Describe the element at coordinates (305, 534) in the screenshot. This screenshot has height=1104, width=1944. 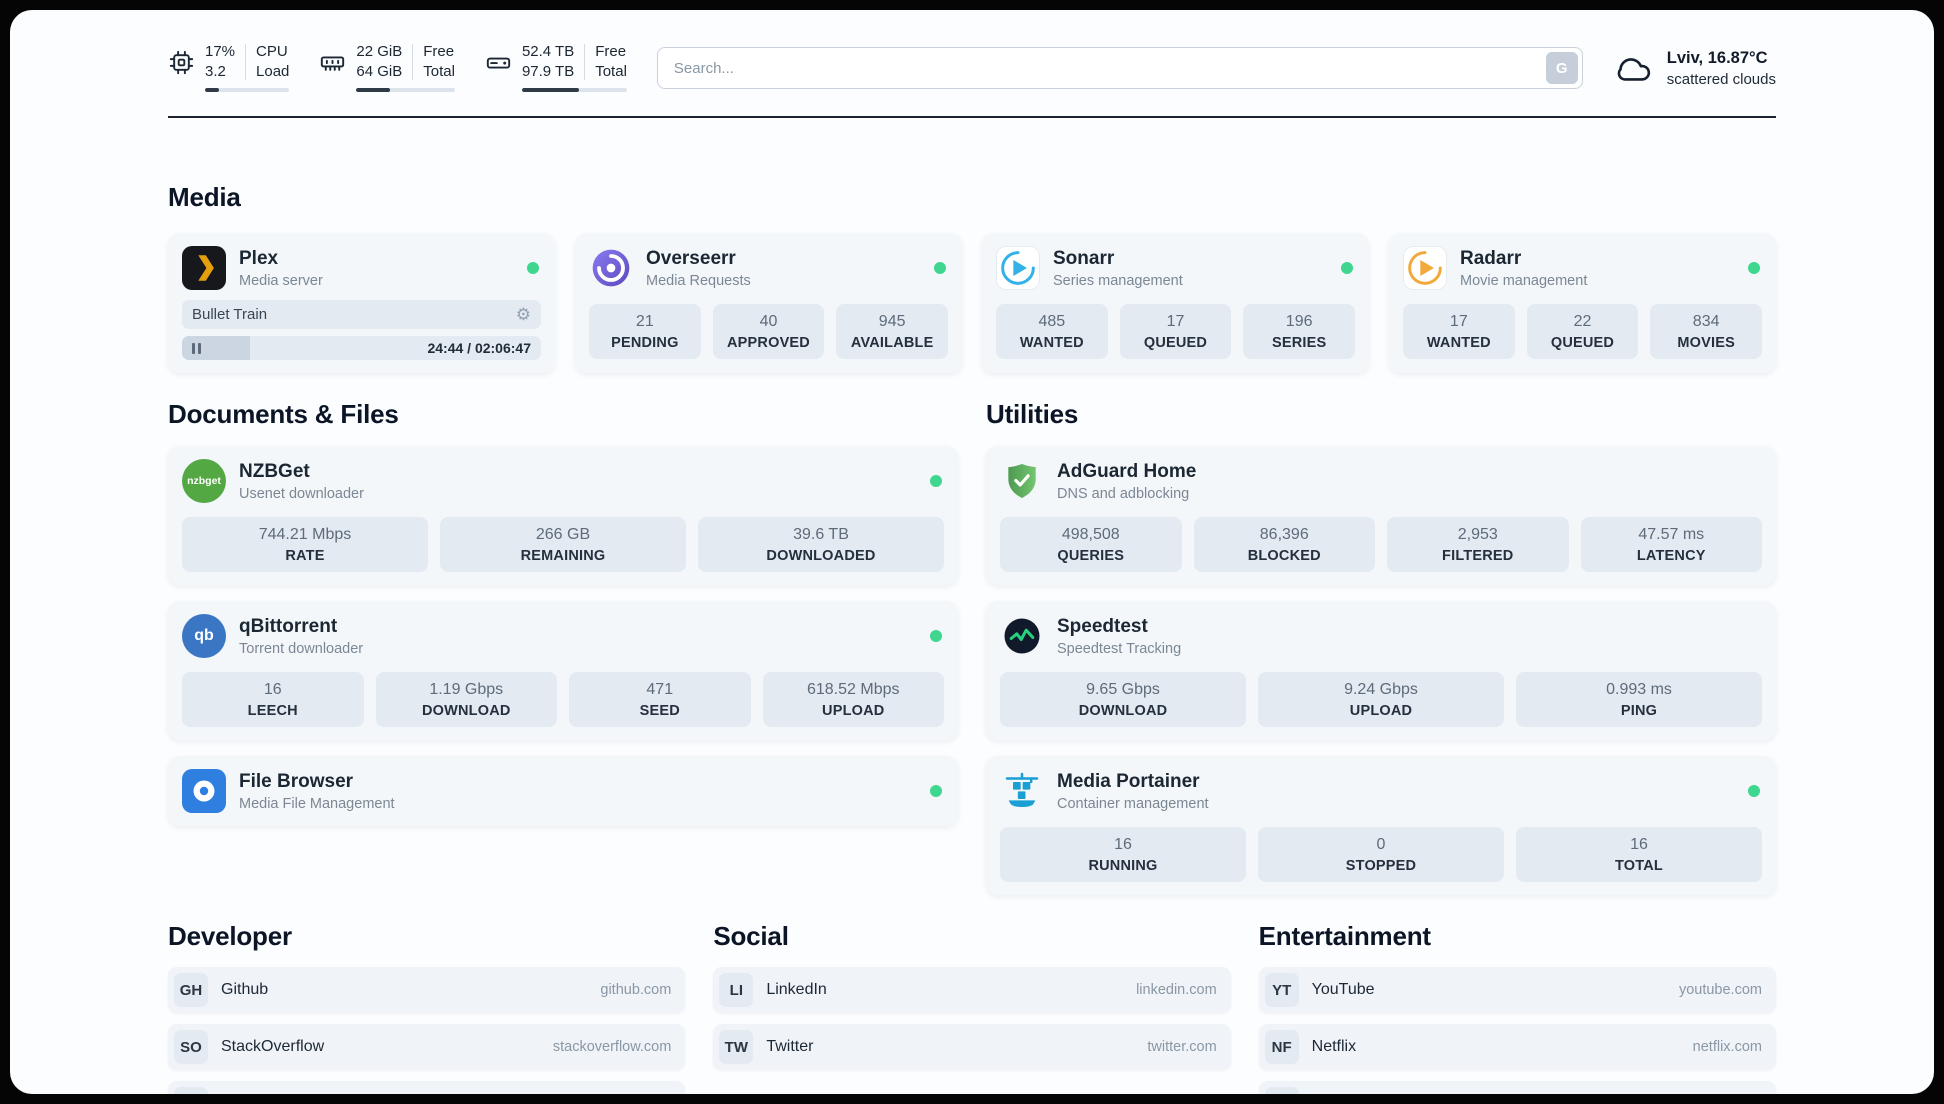
I see `stat-value: 744.21 Mbps` at that location.